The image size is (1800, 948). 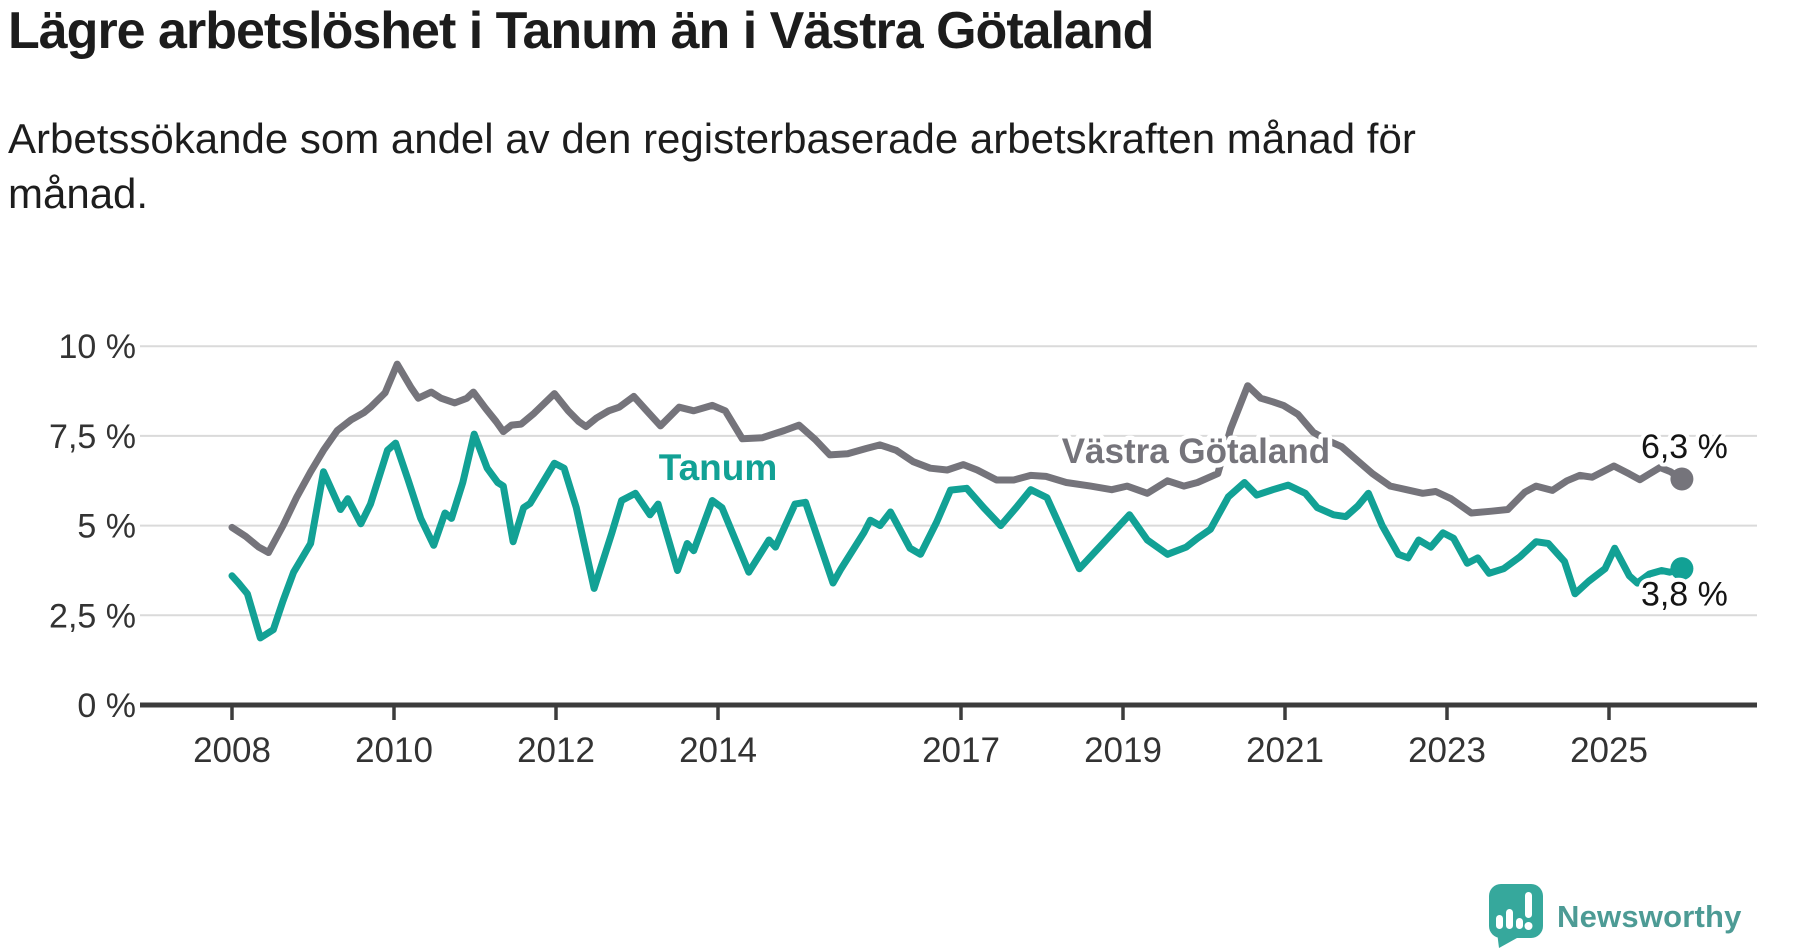 I want to click on newsworthy-logo: Newsworthy, so click(x=1615, y=916).